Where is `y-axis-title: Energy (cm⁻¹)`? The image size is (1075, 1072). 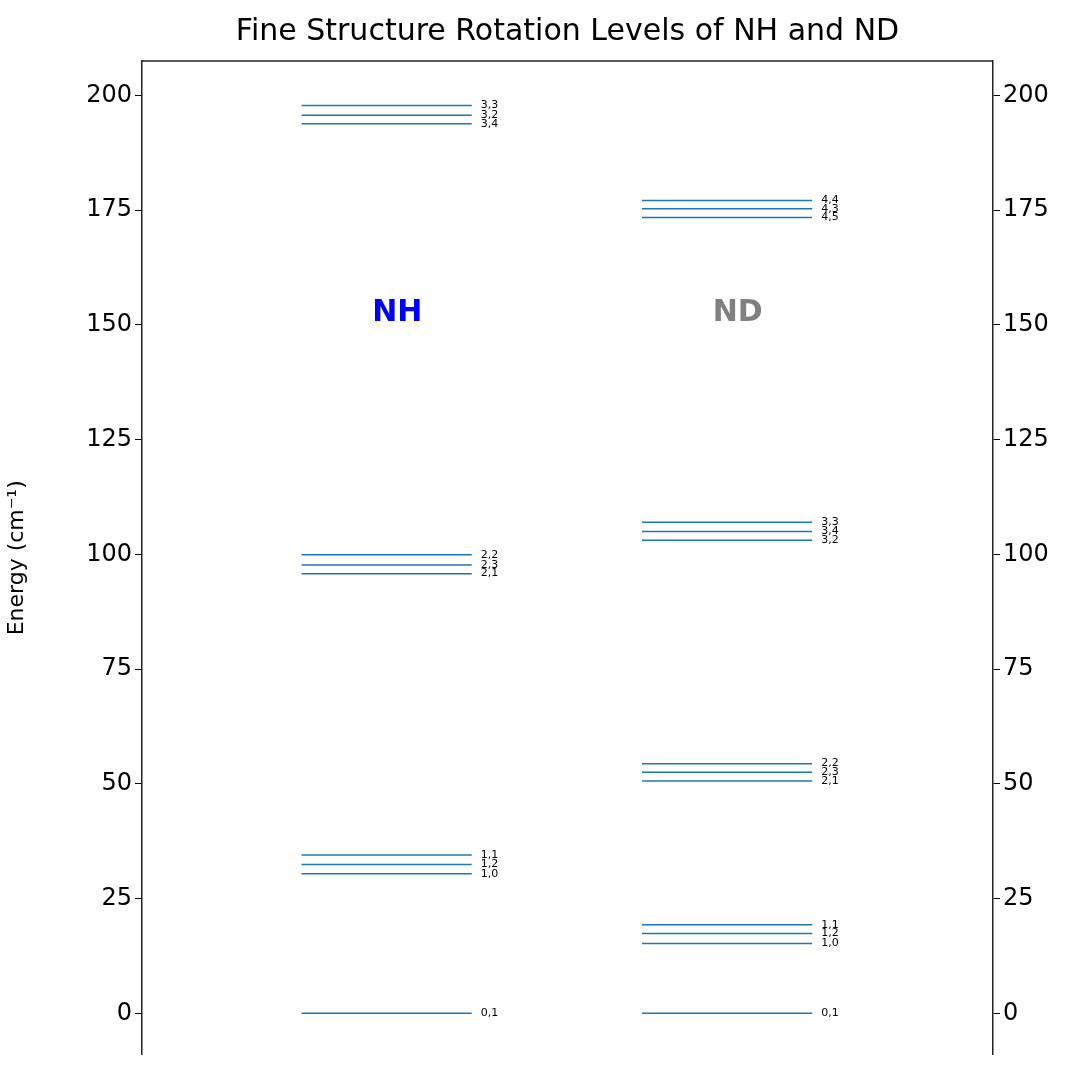 y-axis-title: Energy (cm⁻¹) is located at coordinates (15, 558).